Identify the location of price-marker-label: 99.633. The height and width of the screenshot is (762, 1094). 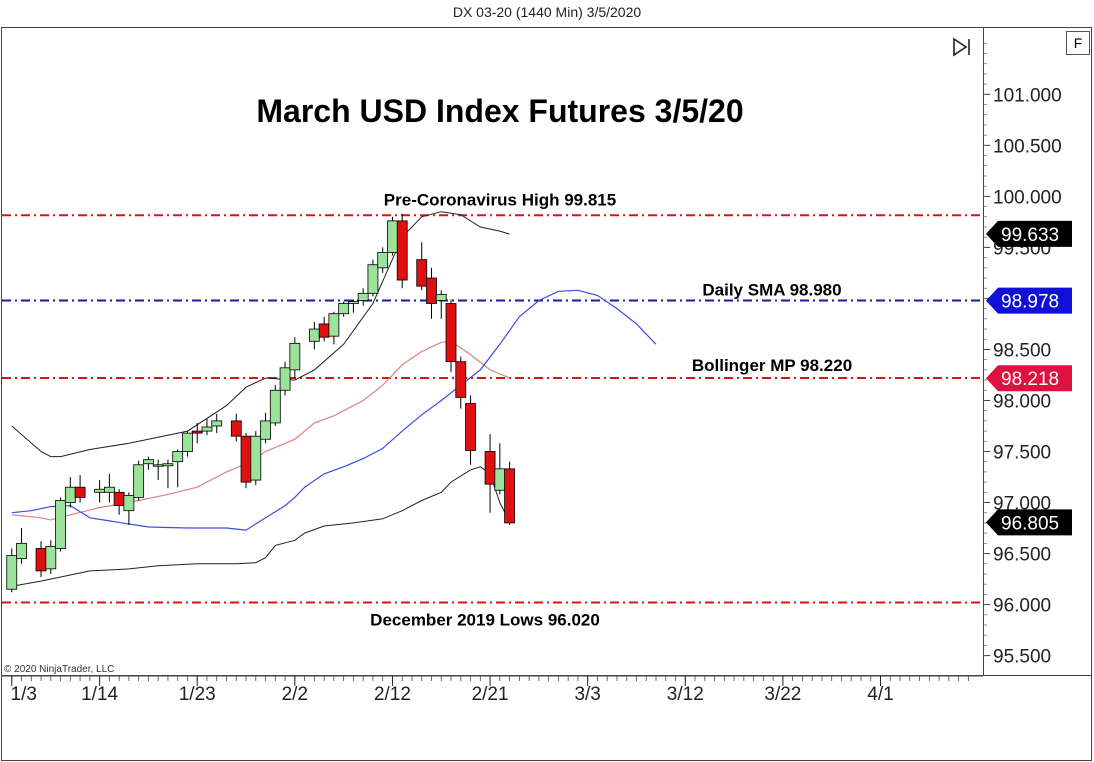
(1030, 235).